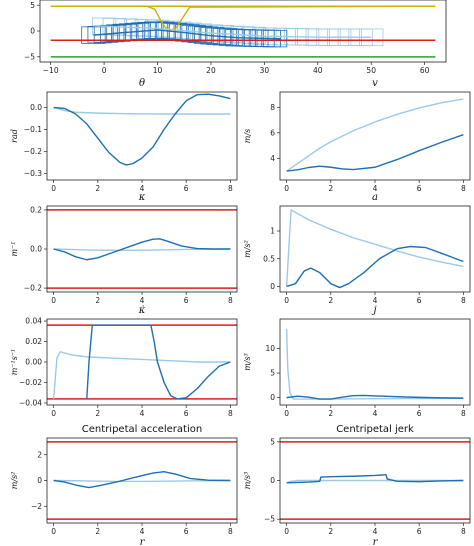  I want to click on y-tick-label: 0.02, so click(33, 341).